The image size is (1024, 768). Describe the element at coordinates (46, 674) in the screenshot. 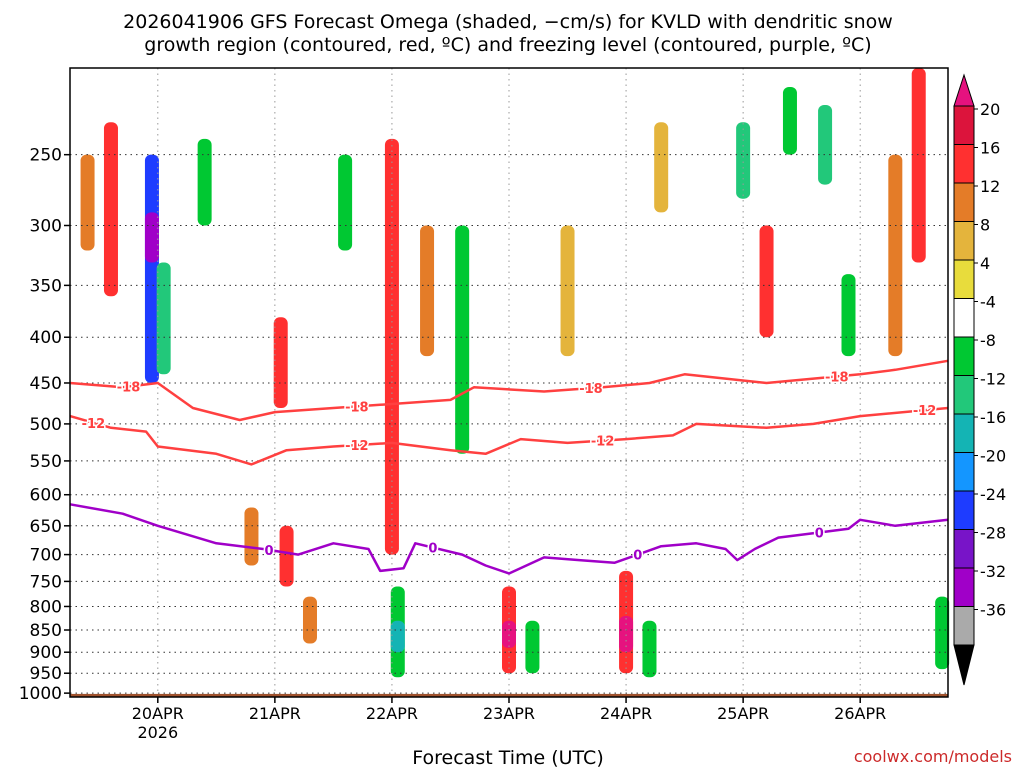

I see `pressure-tick-label: 950` at that location.